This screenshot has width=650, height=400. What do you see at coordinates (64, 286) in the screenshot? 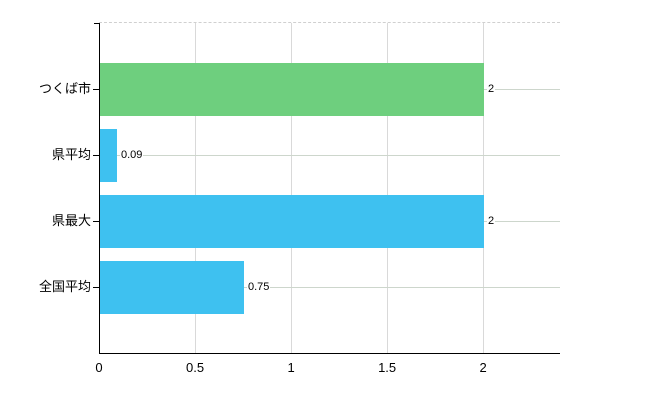
I see `category-label: 全国平均` at bounding box center [64, 286].